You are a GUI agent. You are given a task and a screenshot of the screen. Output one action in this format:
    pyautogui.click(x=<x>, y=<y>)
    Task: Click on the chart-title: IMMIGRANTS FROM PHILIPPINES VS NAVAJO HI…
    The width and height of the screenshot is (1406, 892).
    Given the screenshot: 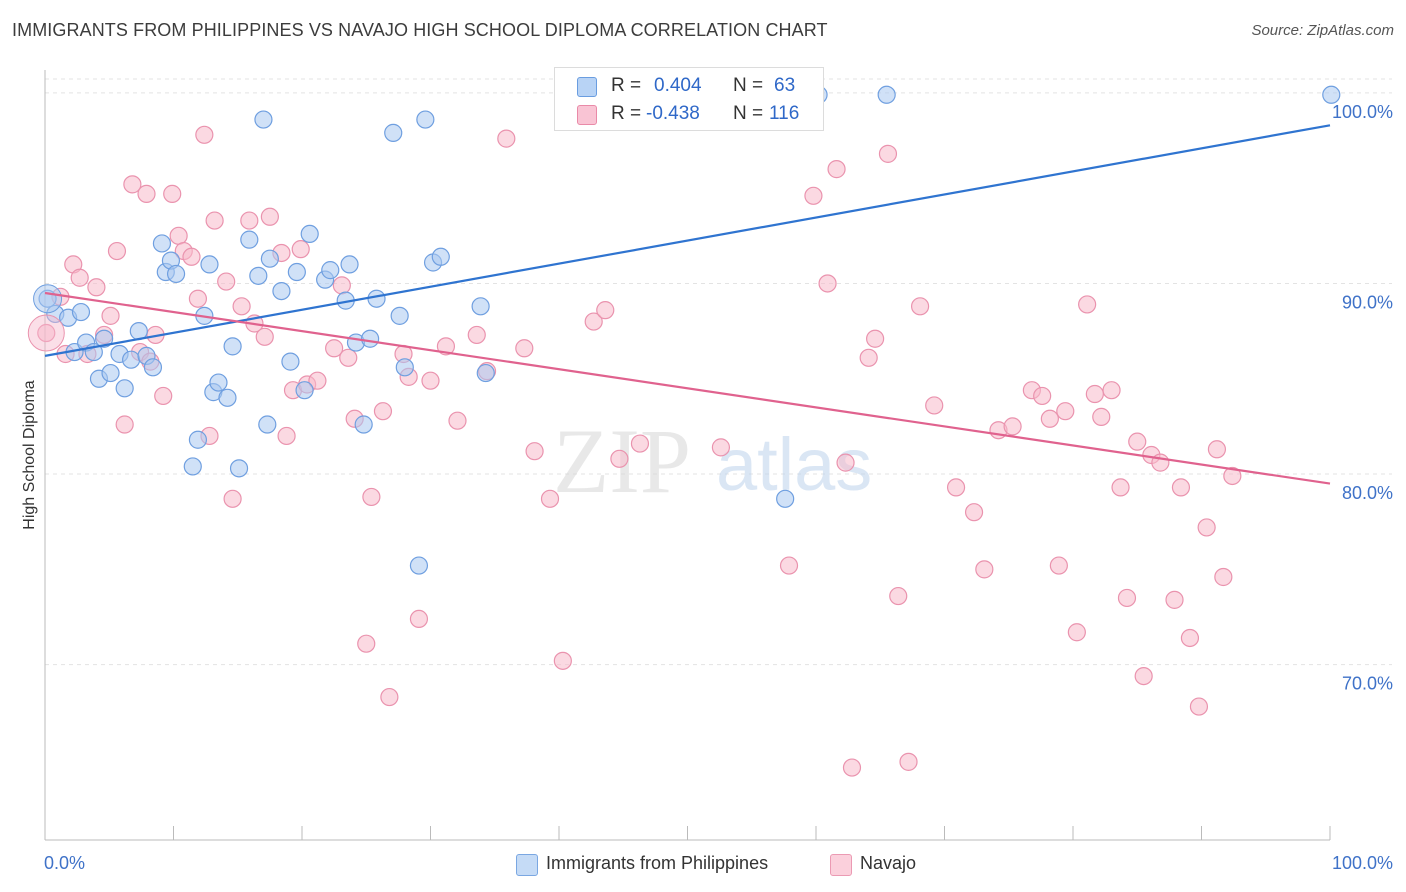 What is the action you would take?
    pyautogui.click(x=420, y=30)
    